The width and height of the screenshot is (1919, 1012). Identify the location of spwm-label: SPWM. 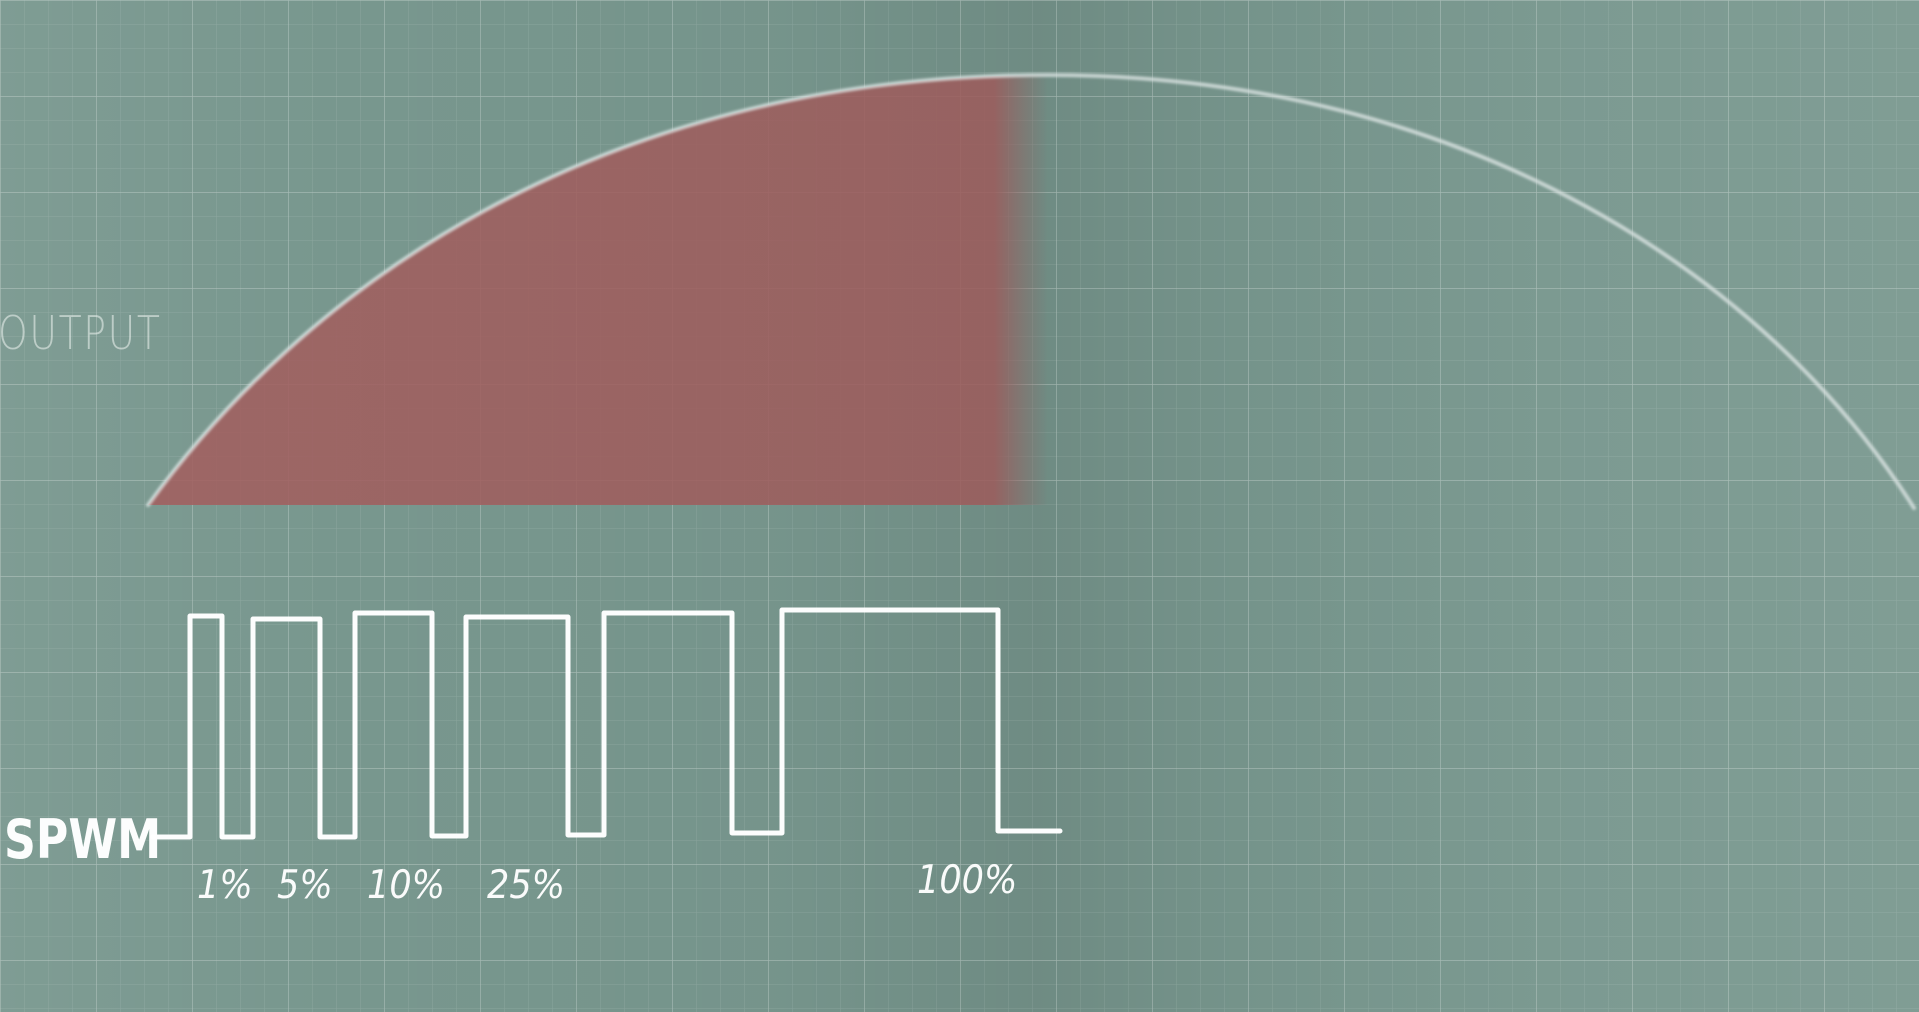
(83, 839).